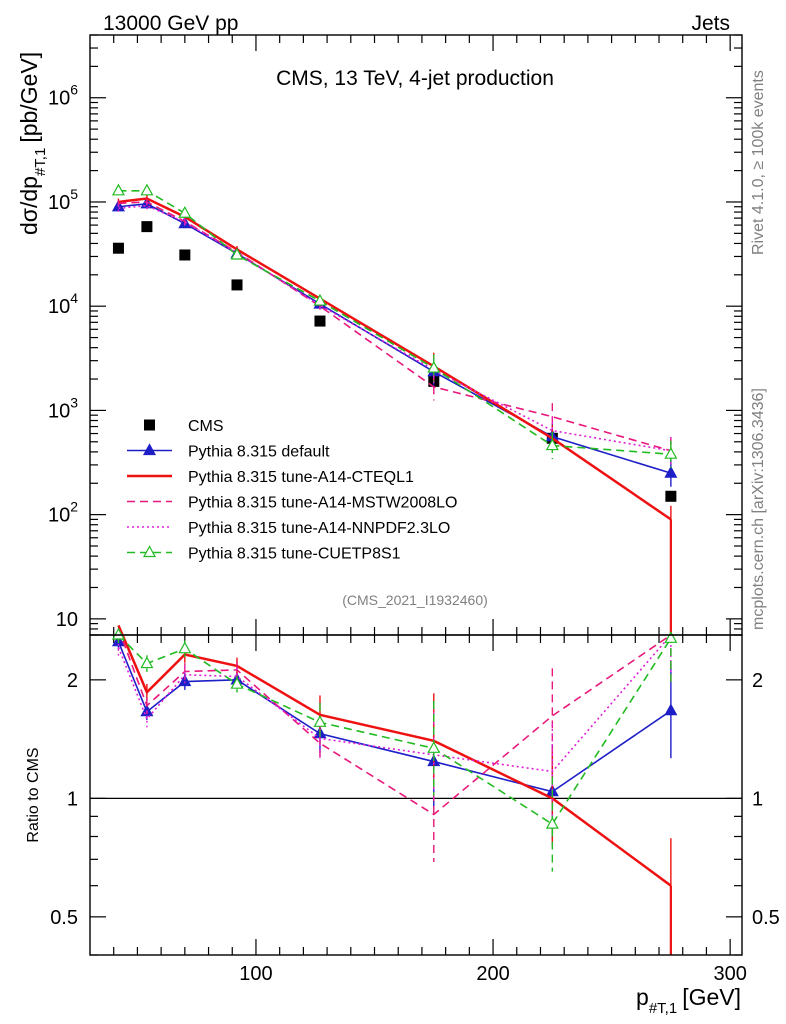 The width and height of the screenshot is (786, 1024). I want to click on ratio-y-tick-label: 2, so click(72, 681).